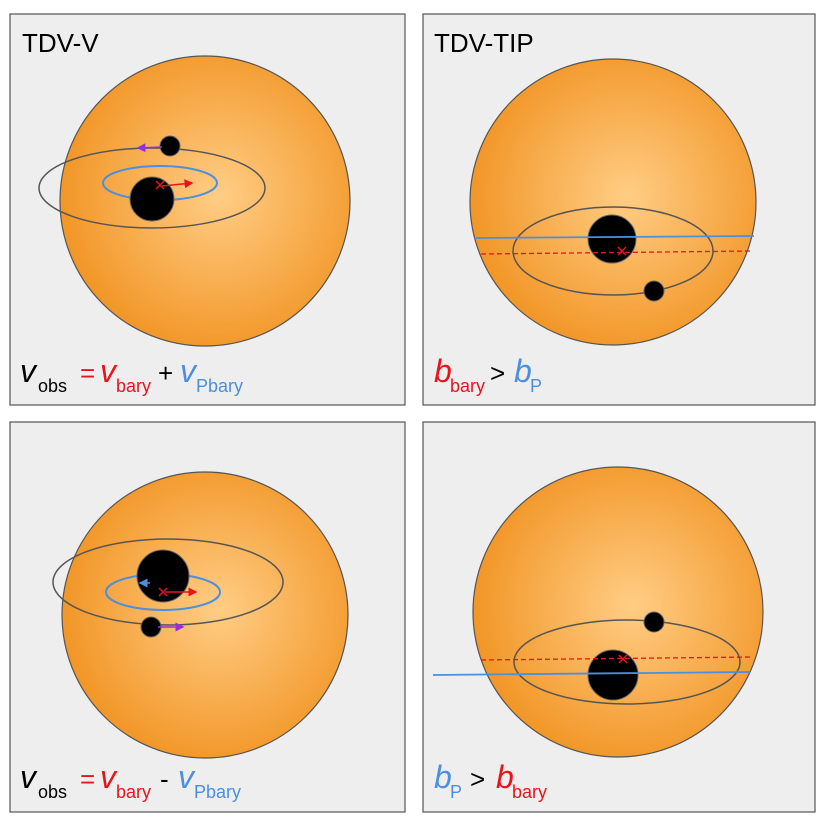 The image size is (830, 830). I want to click on panel-title: TDV-V, so click(60, 43).